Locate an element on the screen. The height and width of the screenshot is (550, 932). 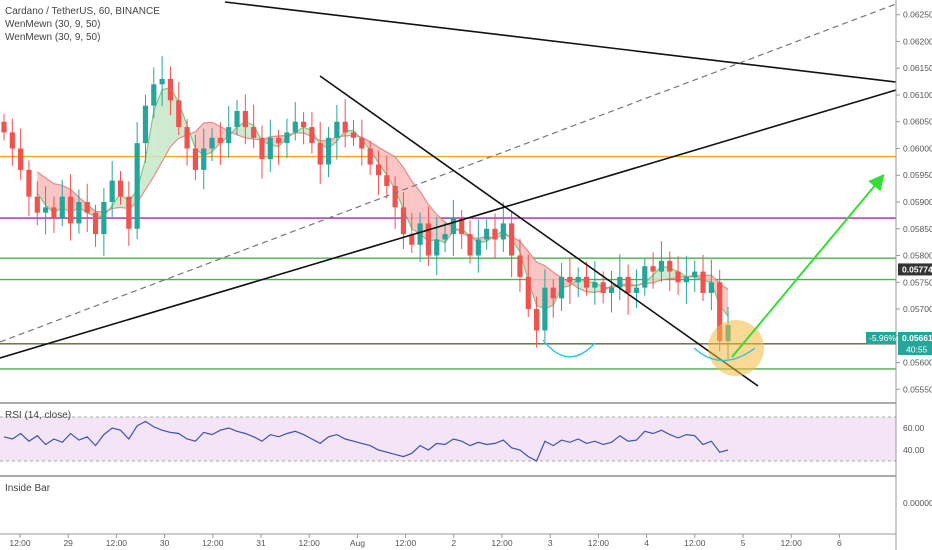
price-labels: 0.05774 0.05661 40:55 -5.96% is located at coordinates (899, 309).